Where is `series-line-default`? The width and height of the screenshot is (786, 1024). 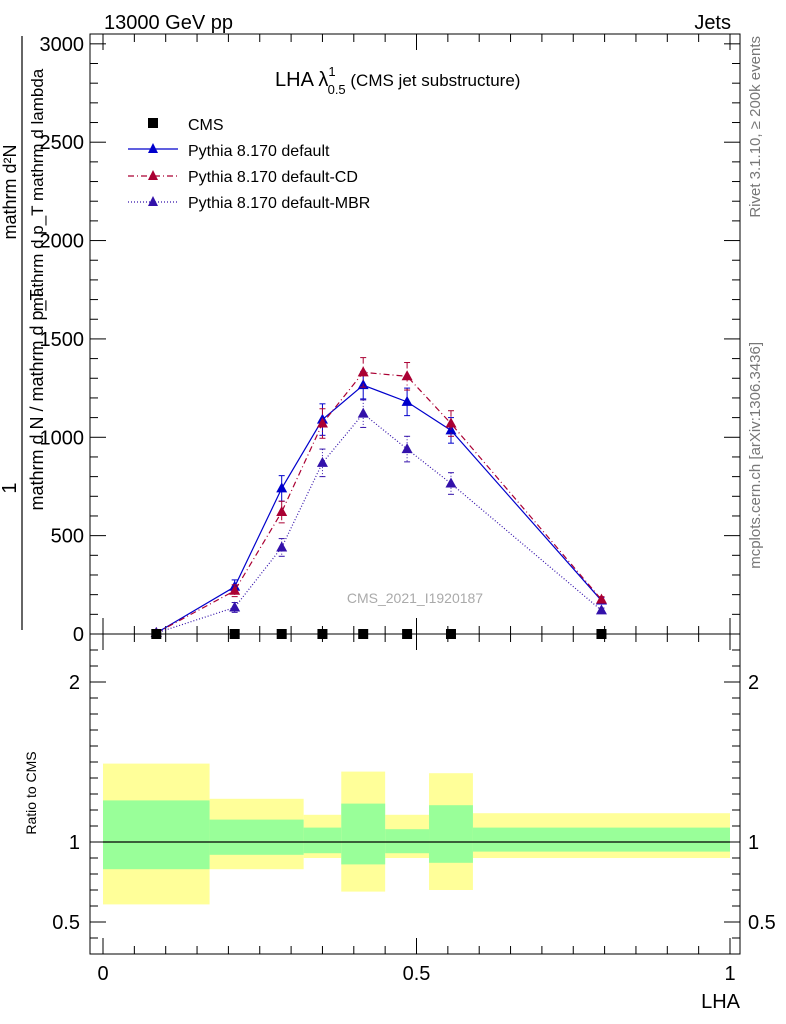 series-line-default is located at coordinates (378, 509).